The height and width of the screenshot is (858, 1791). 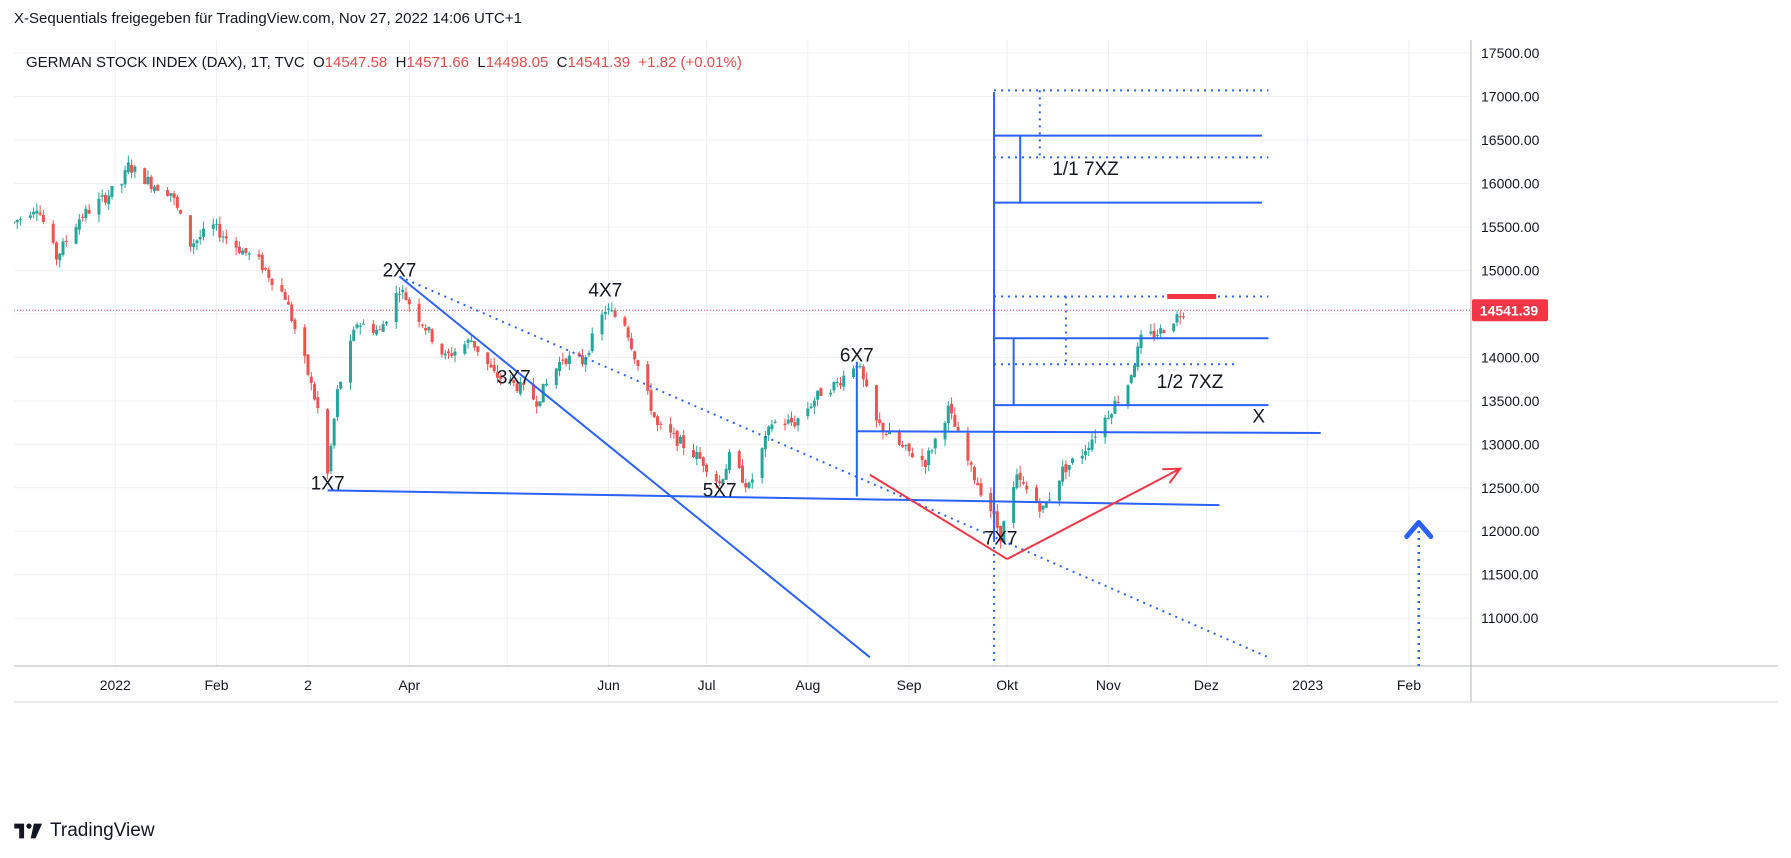 I want to click on tradingview-wordmark: TradingView, so click(x=102, y=830).